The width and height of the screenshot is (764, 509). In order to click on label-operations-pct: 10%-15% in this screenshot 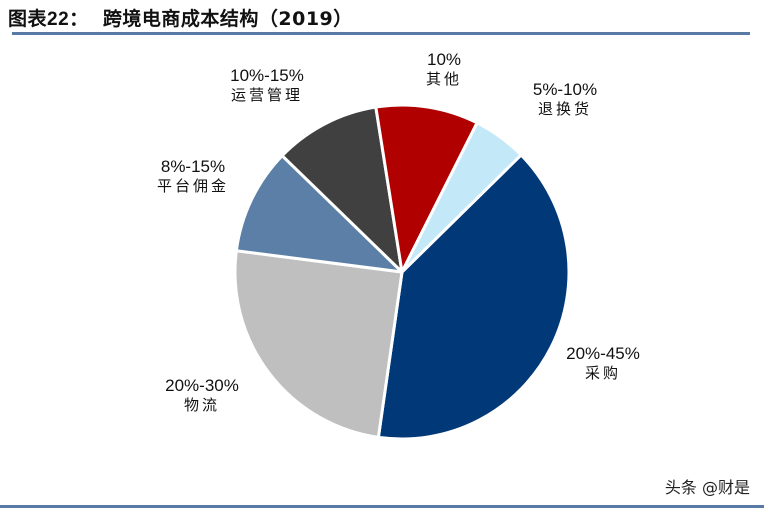, I will do `click(267, 75)`.